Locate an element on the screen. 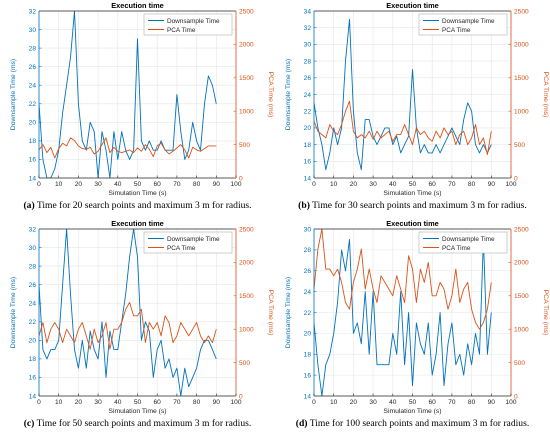 This screenshot has height=432, width=550. x-tick-label: 50 is located at coordinates (138, 184).